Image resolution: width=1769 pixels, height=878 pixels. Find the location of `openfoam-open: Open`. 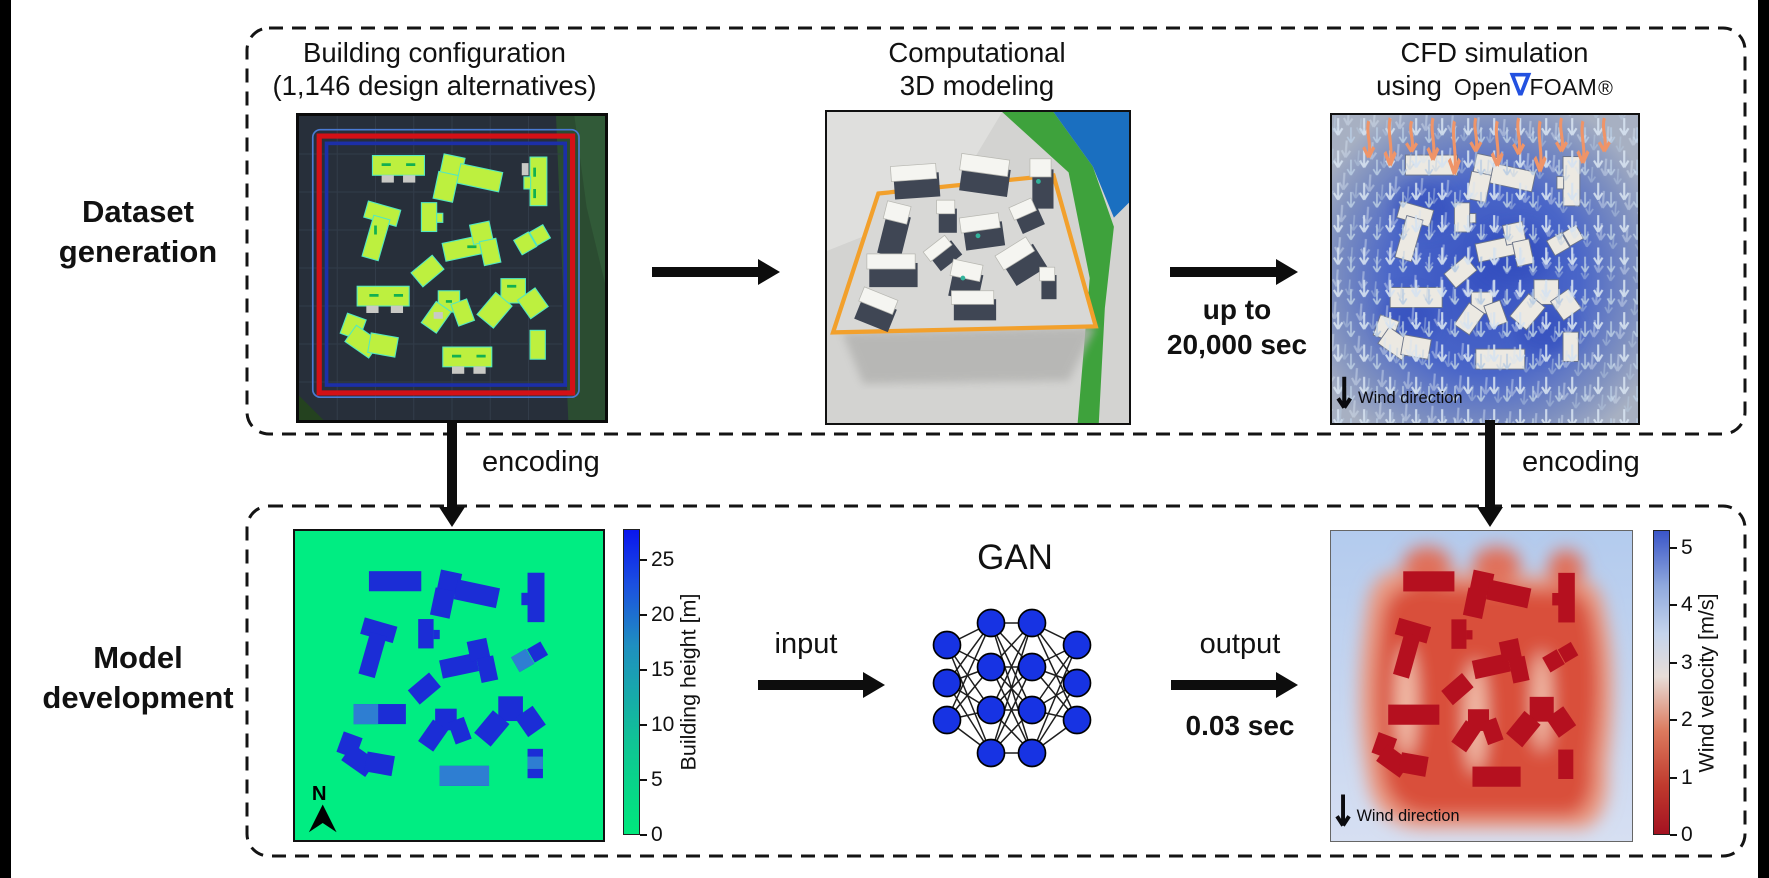

openfoam-open: Open is located at coordinates (1482, 87).